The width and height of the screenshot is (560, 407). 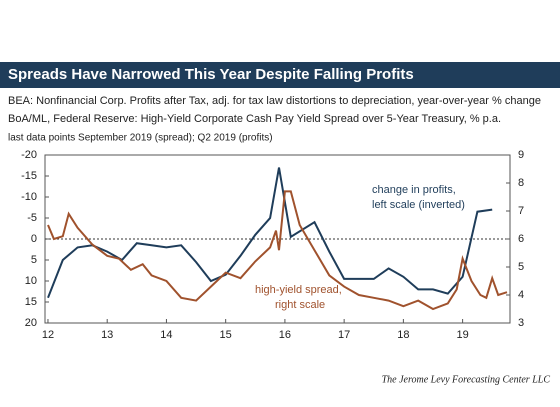 What do you see at coordinates (107, 335) in the screenshot?
I see `x-tick-label: 13` at bounding box center [107, 335].